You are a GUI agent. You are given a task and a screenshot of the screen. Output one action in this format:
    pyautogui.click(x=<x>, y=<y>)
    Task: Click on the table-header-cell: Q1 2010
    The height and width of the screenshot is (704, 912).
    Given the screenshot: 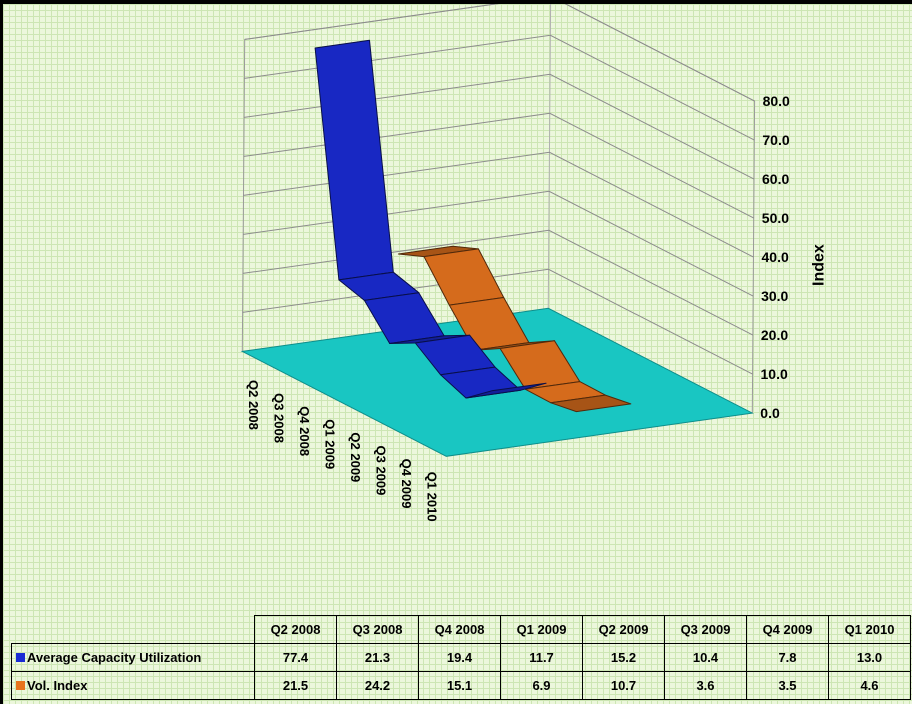 What is the action you would take?
    pyautogui.click(x=869, y=629)
    